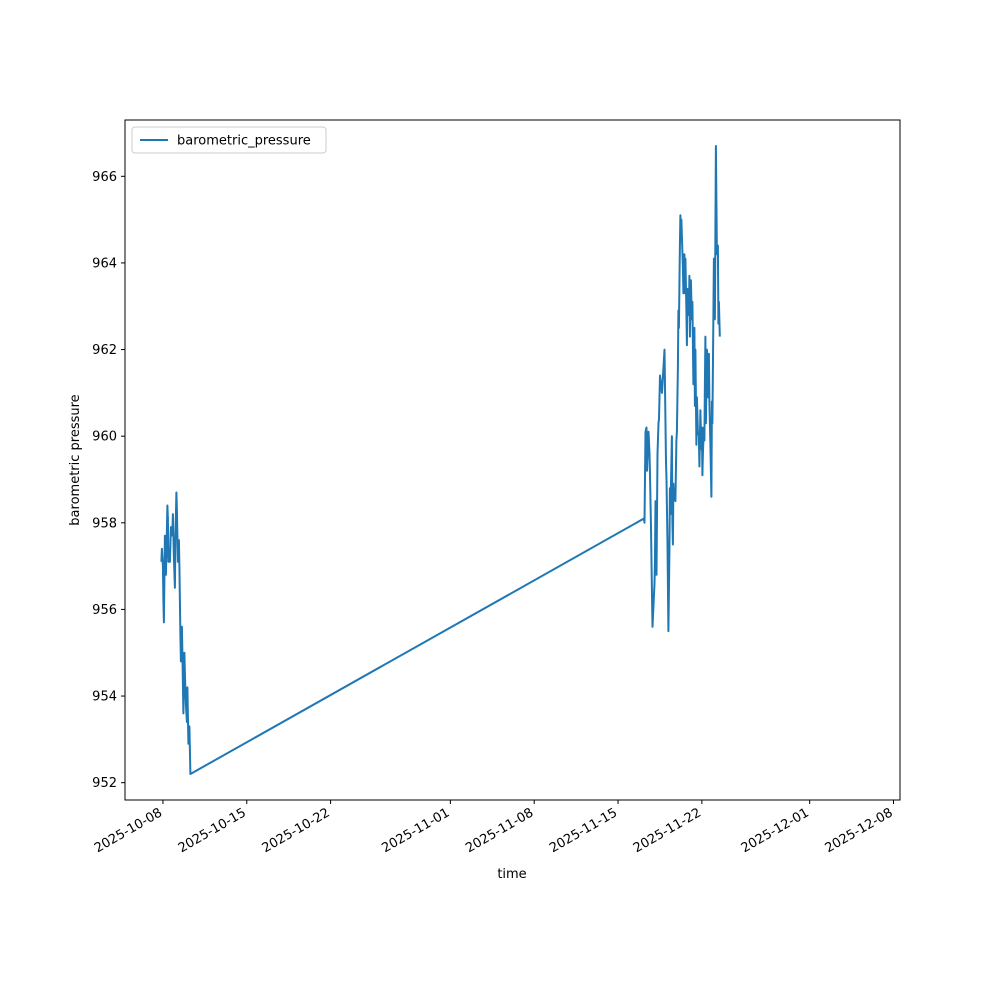  I want to click on y-tick-label: 964, so click(104, 263).